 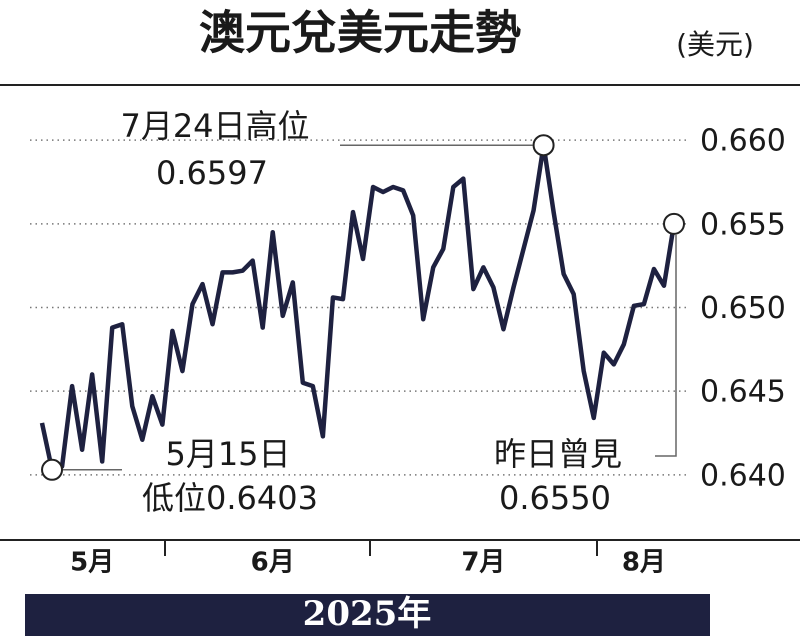 I want to click on chart-title: 澳元兌美元走勢, so click(x=360, y=33).